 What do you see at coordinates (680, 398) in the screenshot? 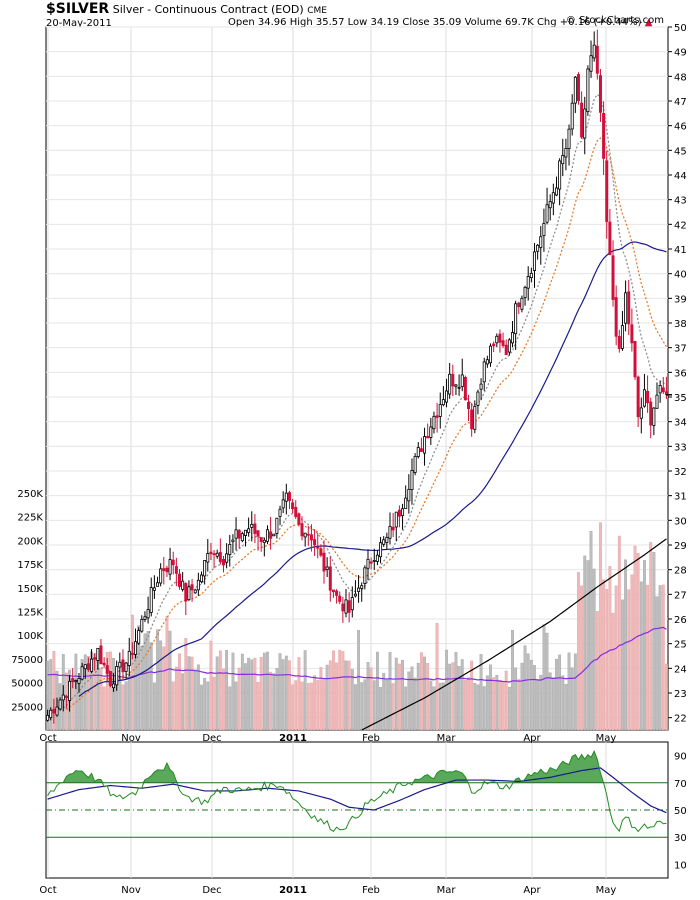
I see `price-tick-label: 35` at bounding box center [680, 398].